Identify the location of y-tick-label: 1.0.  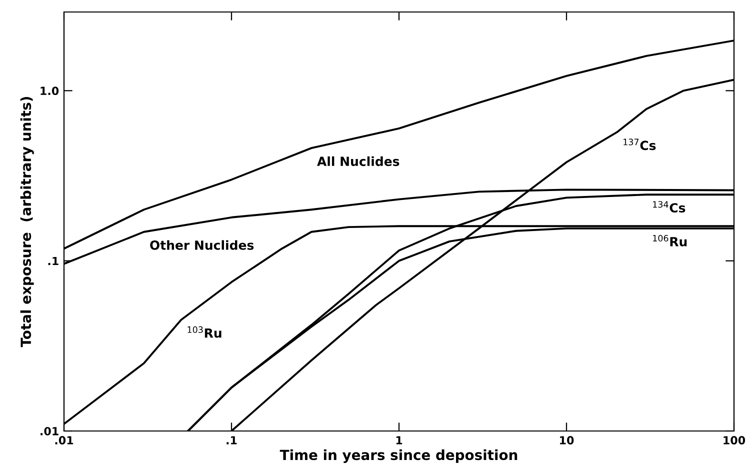
(49, 91).